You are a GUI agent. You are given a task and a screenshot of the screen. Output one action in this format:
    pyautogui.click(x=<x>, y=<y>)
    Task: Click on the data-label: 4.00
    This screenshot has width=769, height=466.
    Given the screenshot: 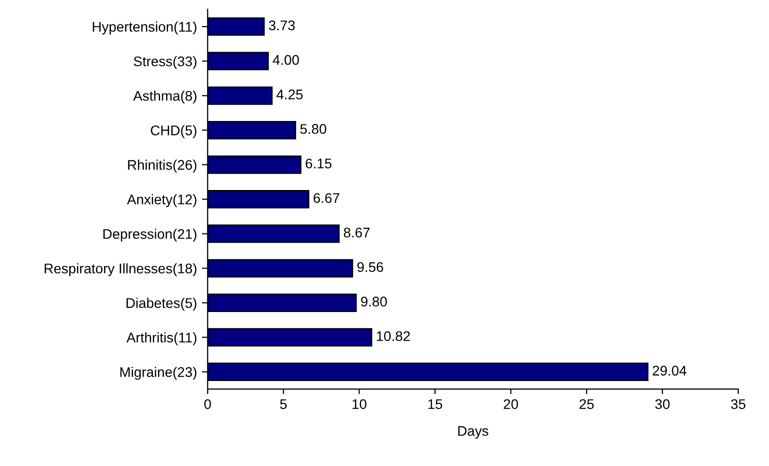 What is the action you would take?
    pyautogui.click(x=285, y=60)
    